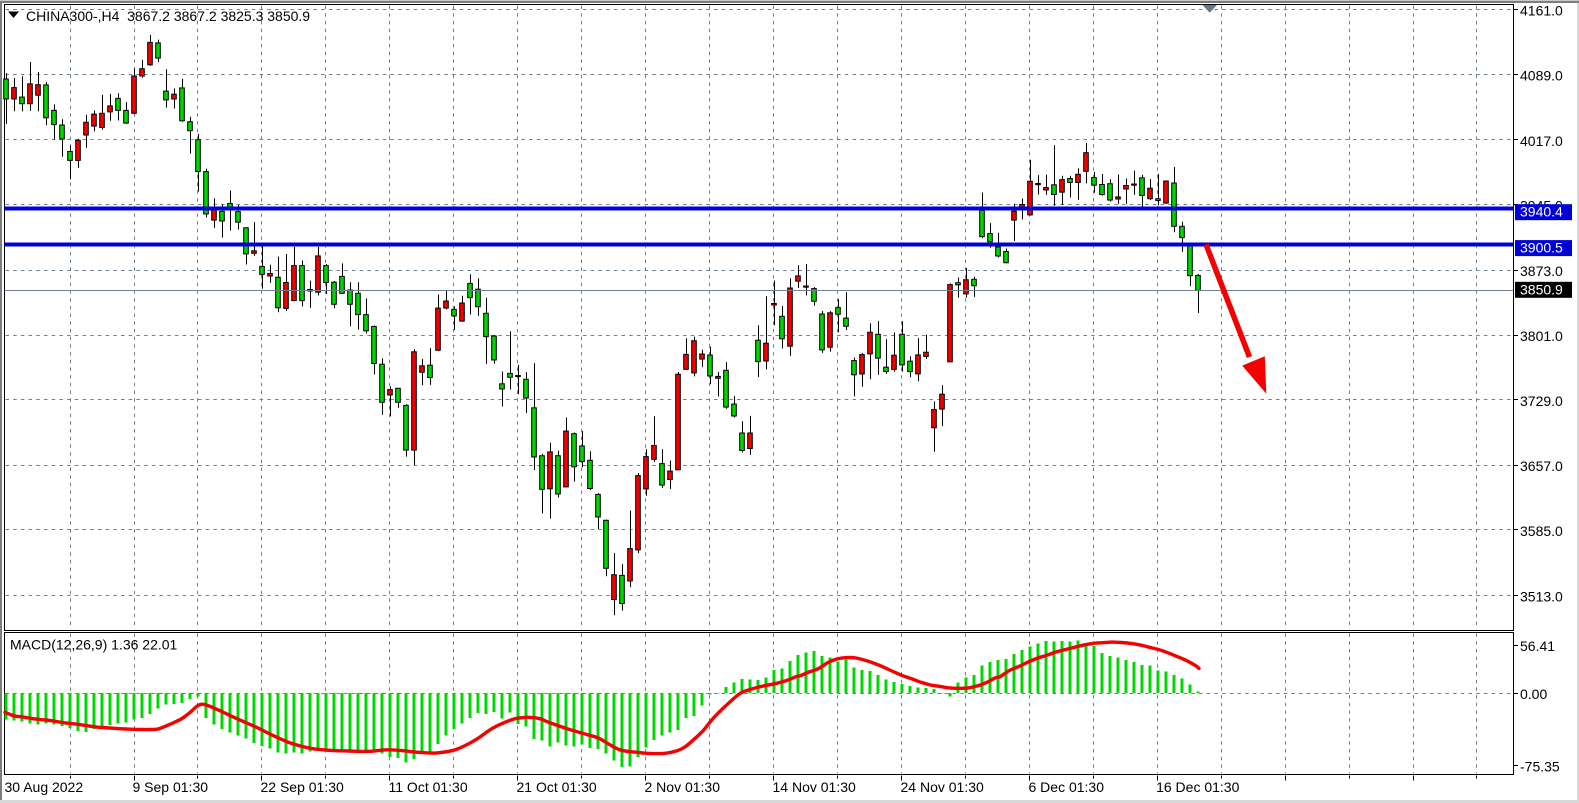  Describe the element at coordinates (1541, 596) in the screenshot. I see `svg-text: 3513.0` at that location.